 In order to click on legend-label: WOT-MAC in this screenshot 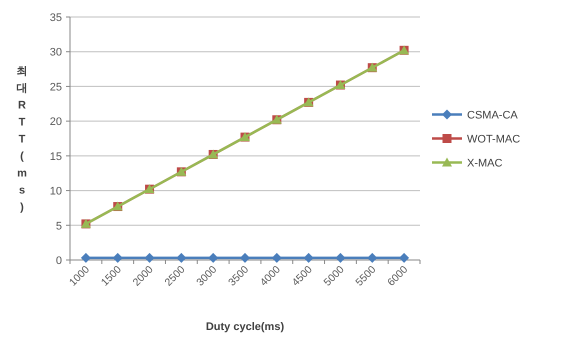, I will do `click(493, 140)`.